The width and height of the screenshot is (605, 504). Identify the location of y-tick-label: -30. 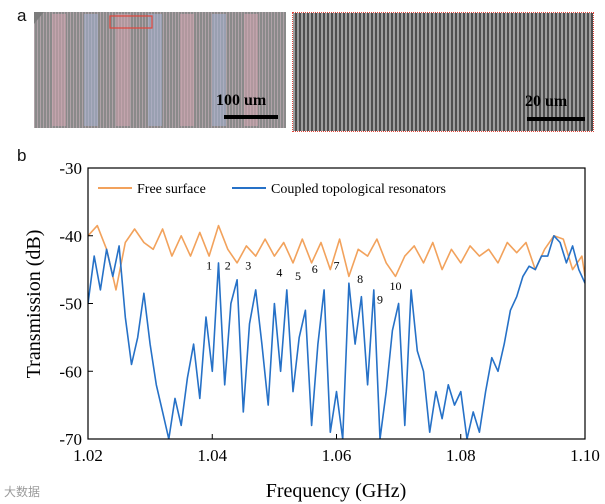
(70, 168).